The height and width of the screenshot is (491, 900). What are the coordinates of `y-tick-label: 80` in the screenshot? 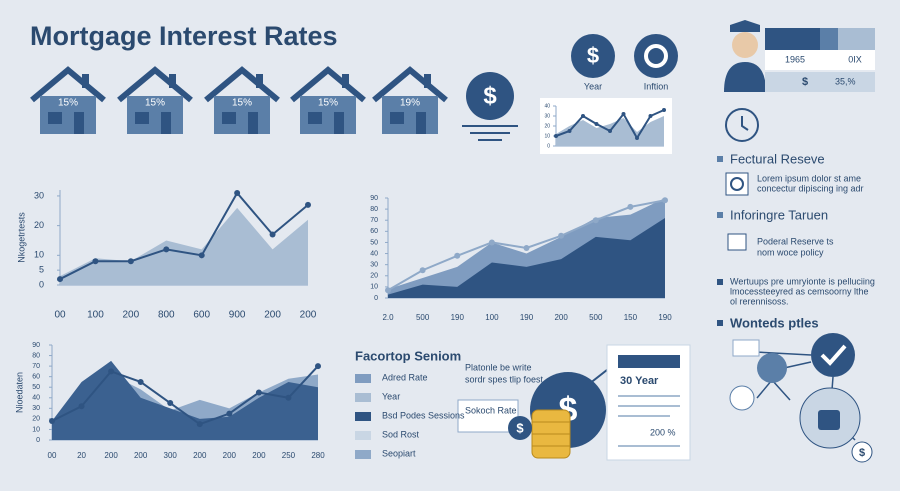 It's located at (36, 355).